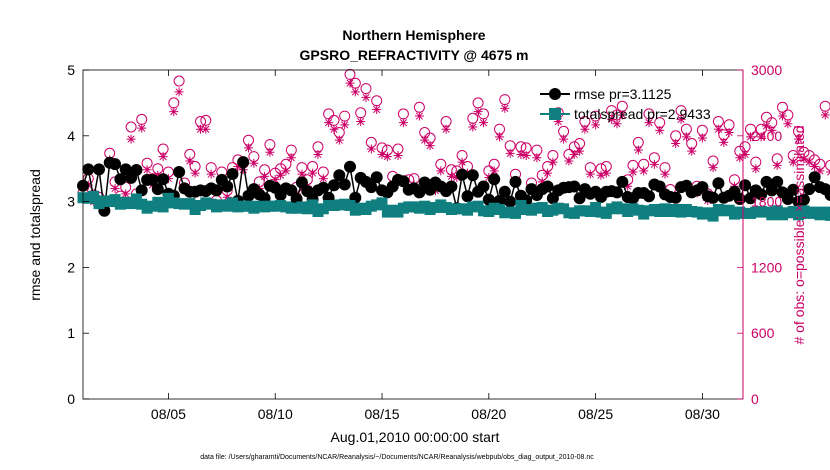 The width and height of the screenshot is (830, 470). I want to click on y2-tick-label: 1800, so click(766, 202).